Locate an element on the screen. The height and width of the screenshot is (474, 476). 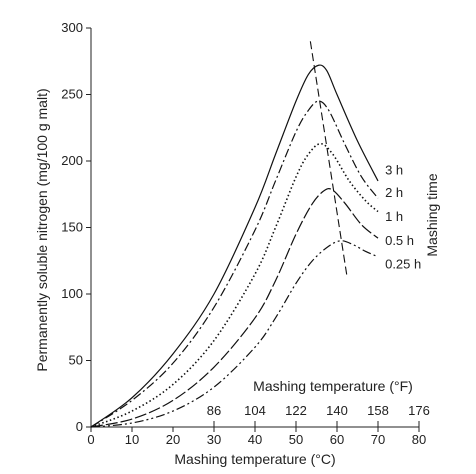
series-label-3-h: 3 h is located at coordinates (394, 169).